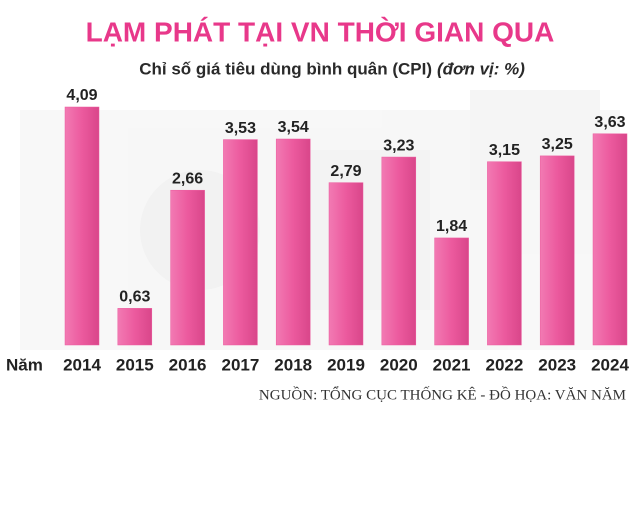  I want to click on x-tick-label: 2021, so click(452, 364).